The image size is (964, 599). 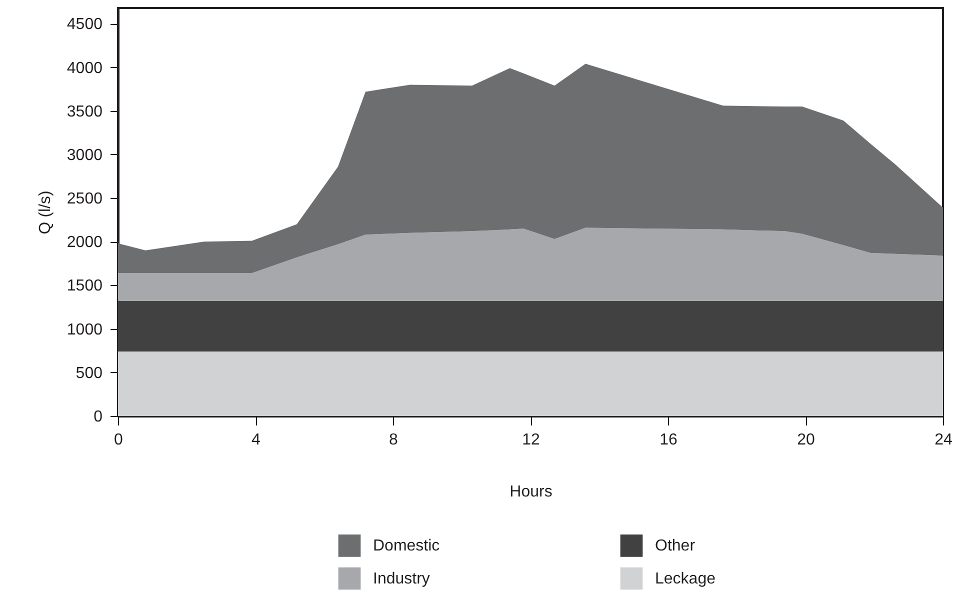 What do you see at coordinates (531, 440) in the screenshot?
I see `x-tick-label: 12` at bounding box center [531, 440].